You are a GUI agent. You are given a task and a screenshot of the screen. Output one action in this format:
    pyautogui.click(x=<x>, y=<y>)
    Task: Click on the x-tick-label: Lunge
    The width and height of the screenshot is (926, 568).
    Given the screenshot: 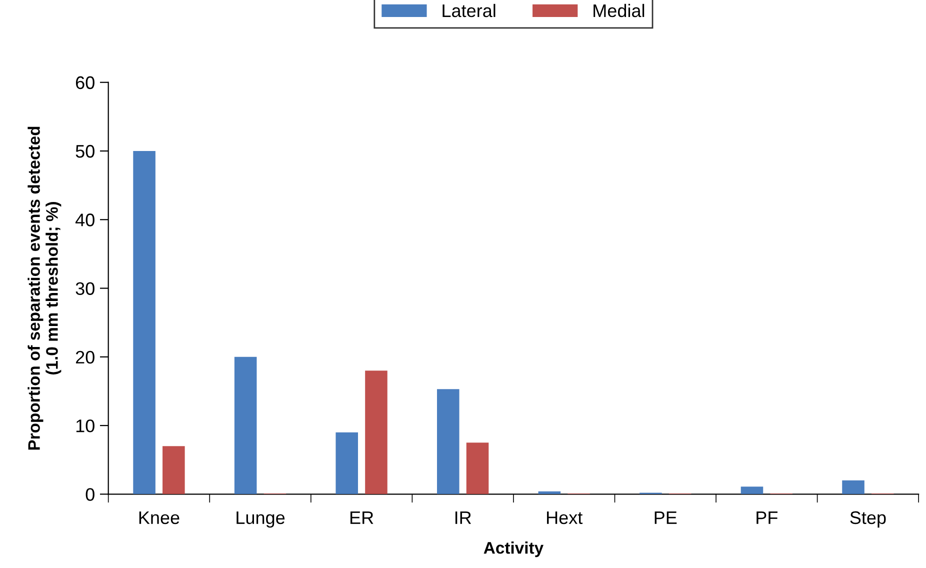 What is the action you would take?
    pyautogui.click(x=260, y=519)
    